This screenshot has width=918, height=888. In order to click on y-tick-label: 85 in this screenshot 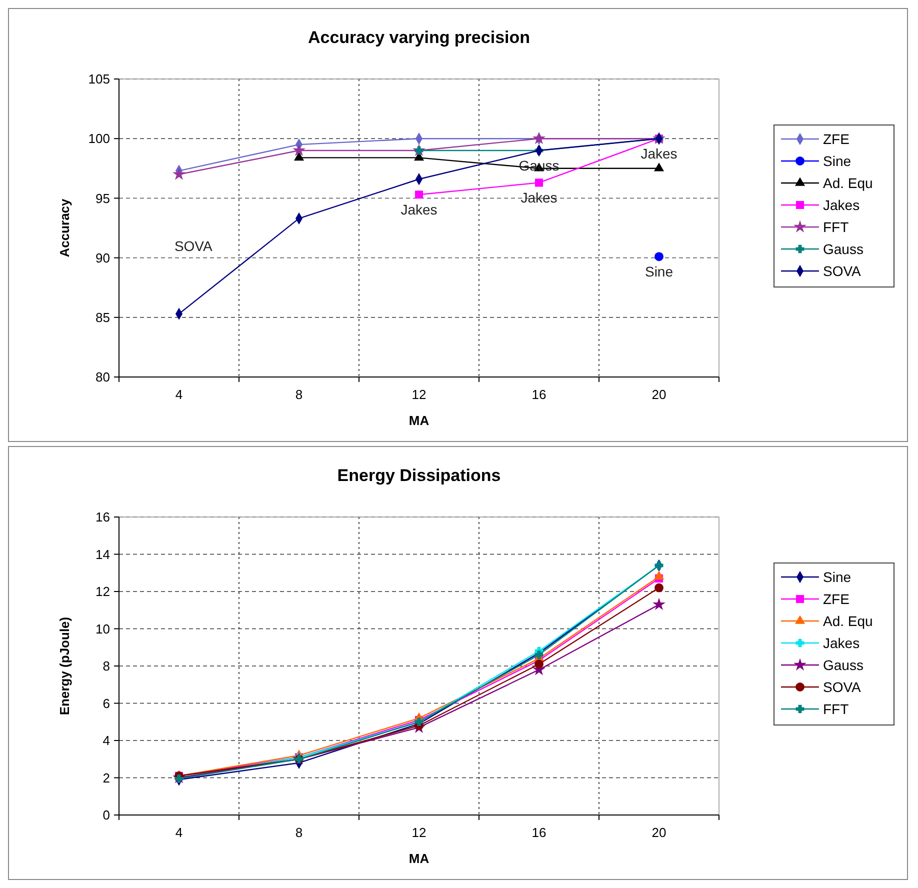, I will do `click(103, 317)`.